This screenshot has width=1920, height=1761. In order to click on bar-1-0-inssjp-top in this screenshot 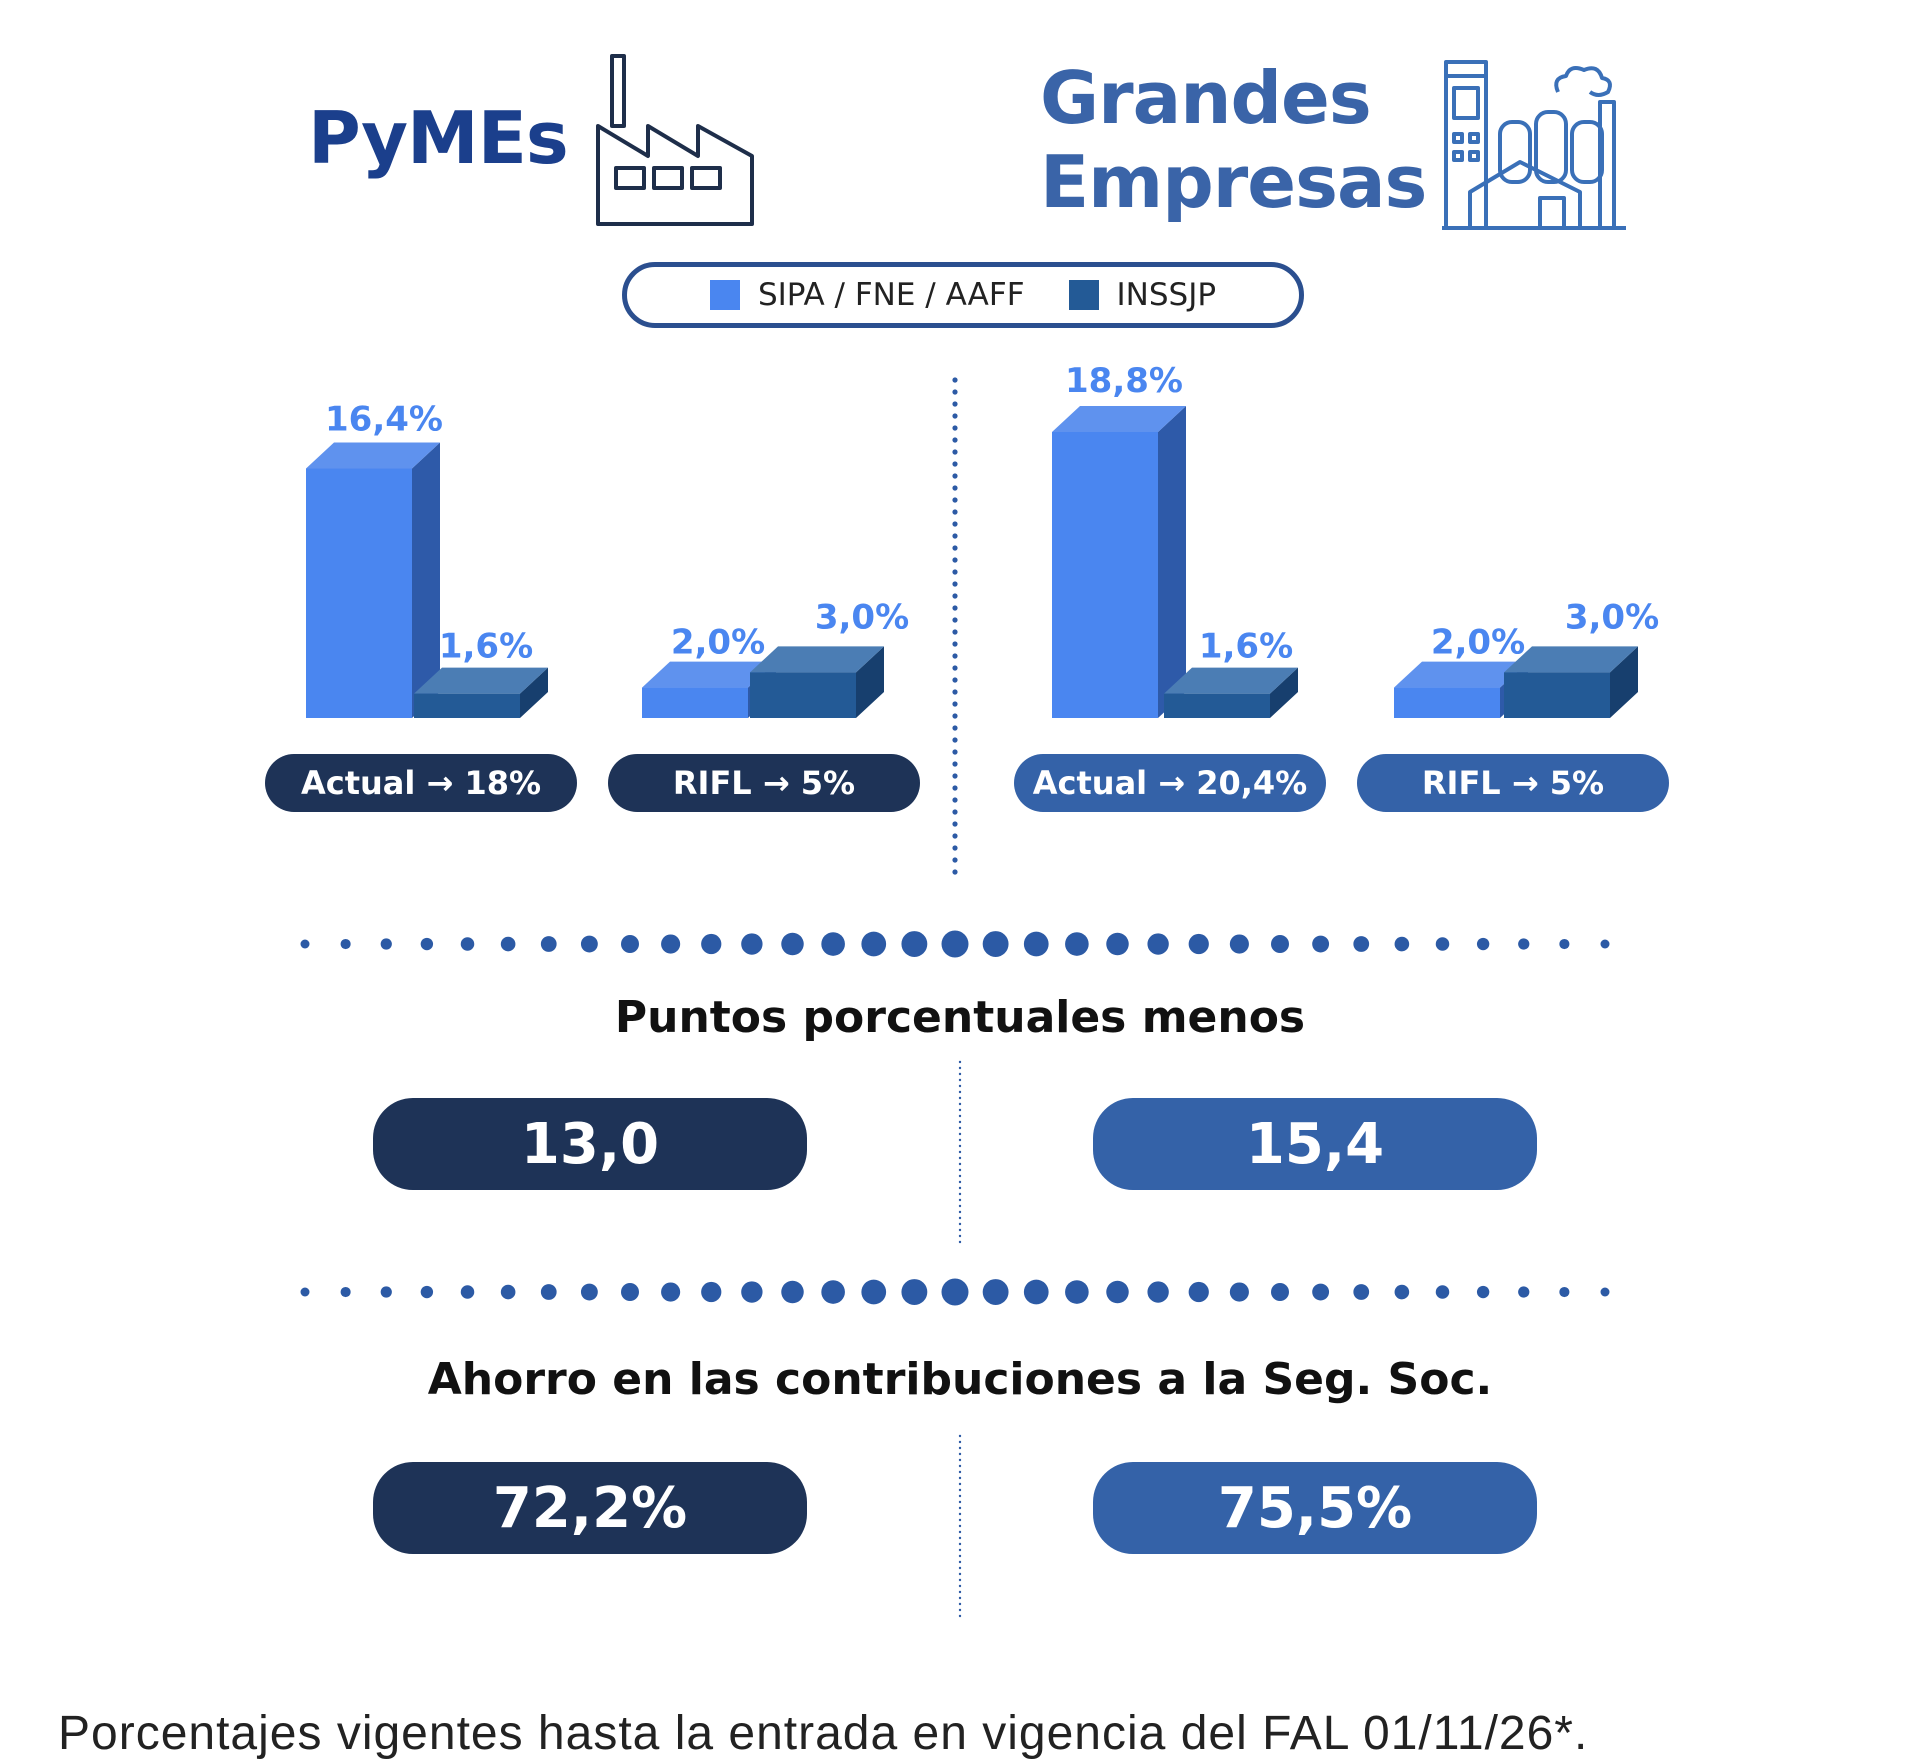, I will do `click(1231, 680)`.